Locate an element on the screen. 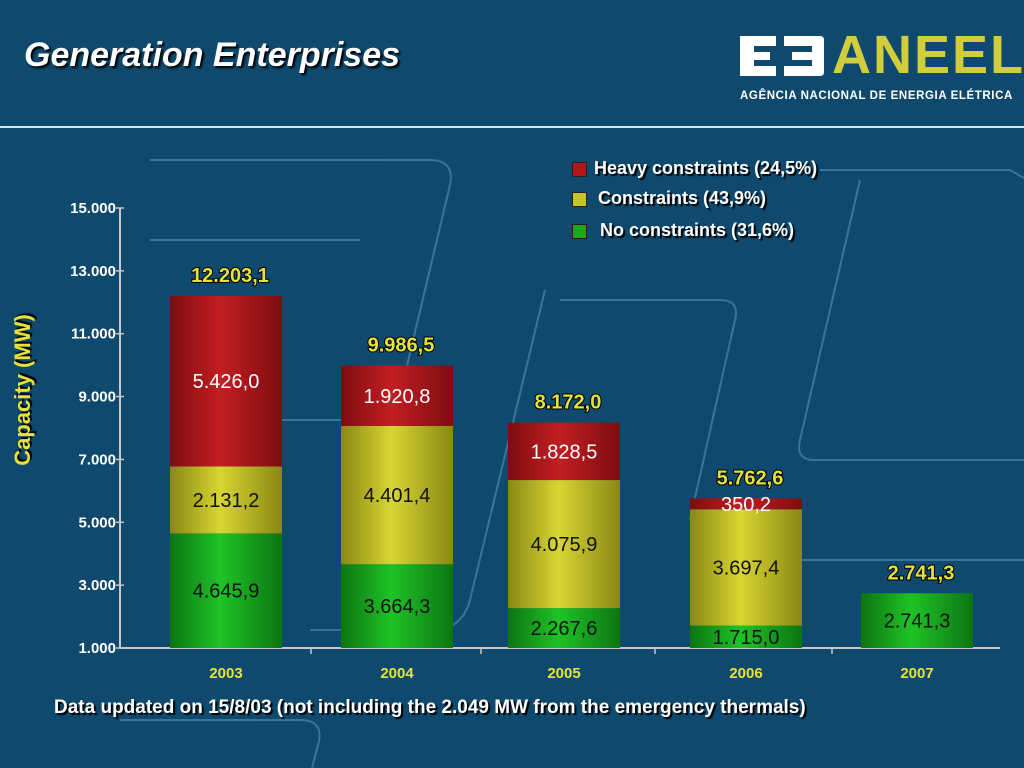  x-tick-label: 2005 is located at coordinates (563, 673).